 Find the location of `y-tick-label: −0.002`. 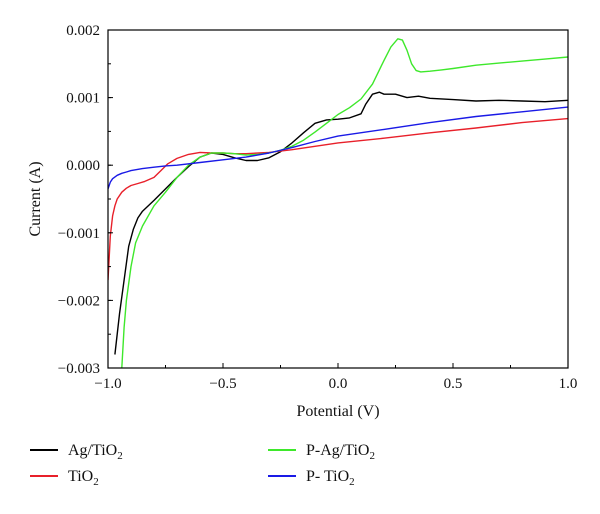

y-tick-label: −0.002 is located at coordinates (79, 301).